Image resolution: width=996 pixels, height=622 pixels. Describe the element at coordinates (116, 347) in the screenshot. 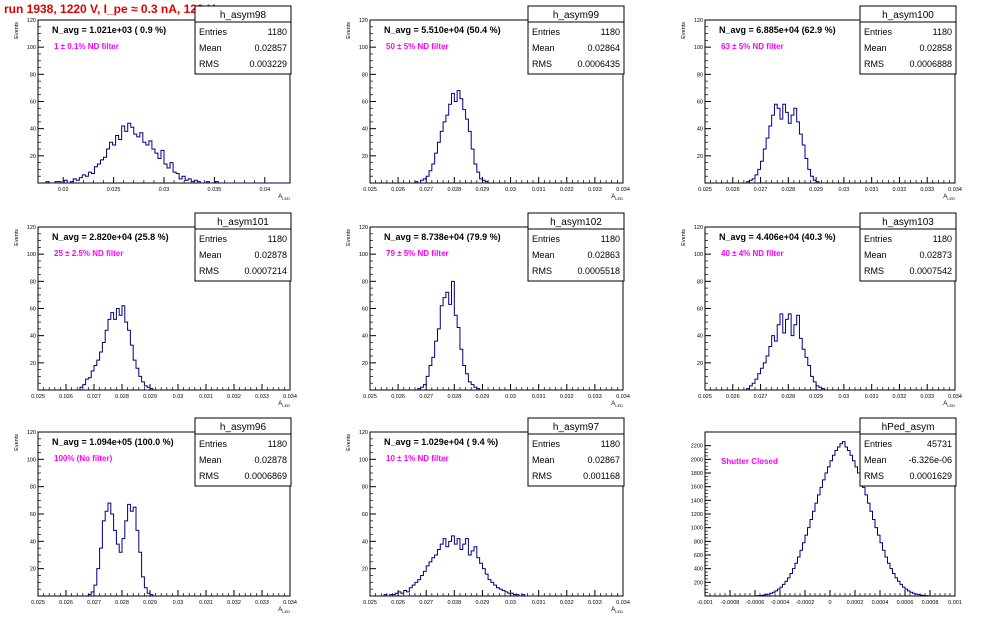

I see `histogram-series-h_asym101` at that location.